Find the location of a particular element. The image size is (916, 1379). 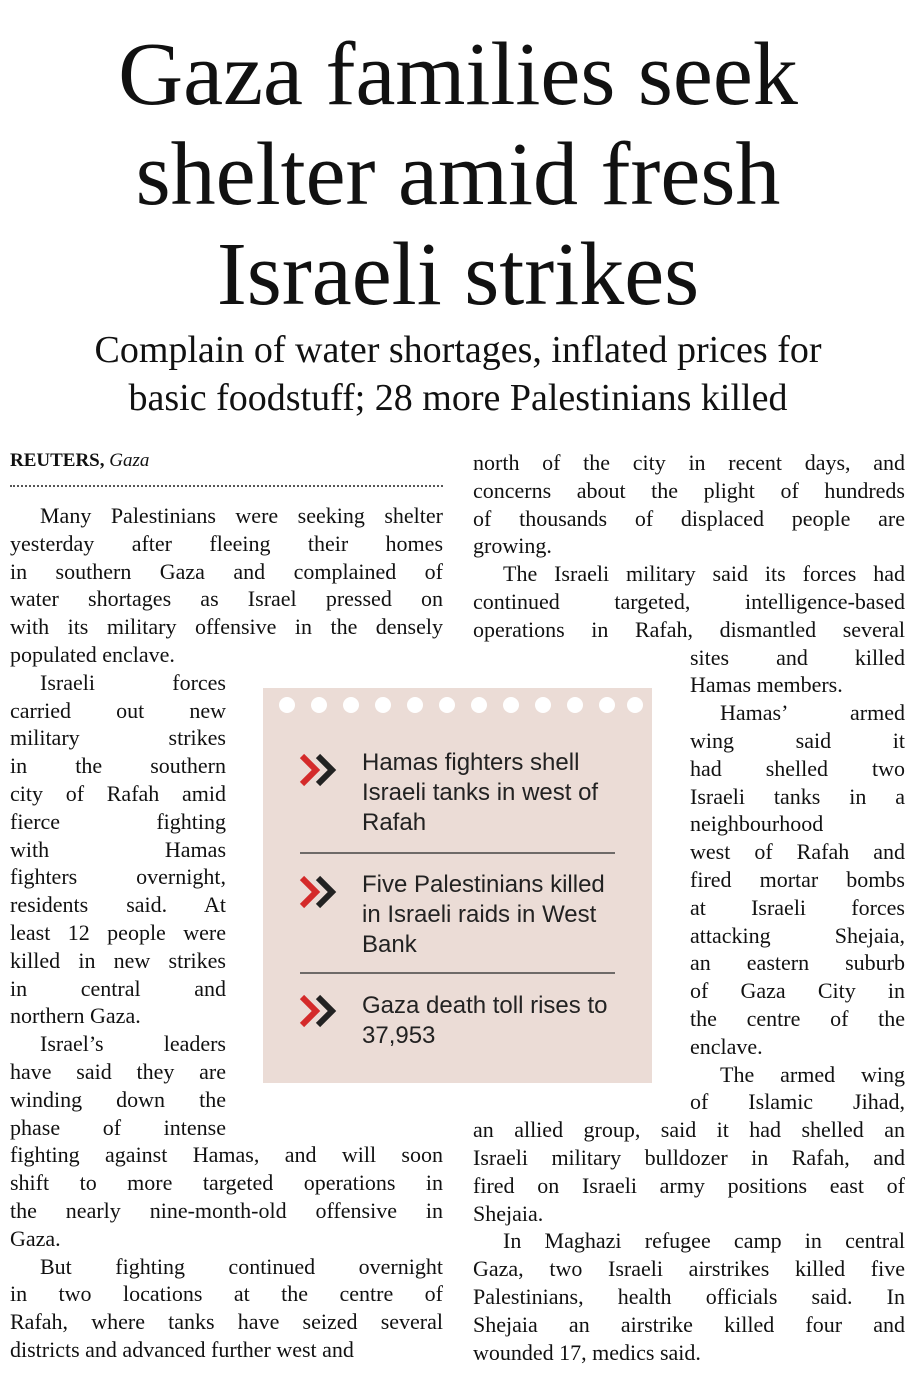

body-line: military strikes is located at coordinates (118, 738).